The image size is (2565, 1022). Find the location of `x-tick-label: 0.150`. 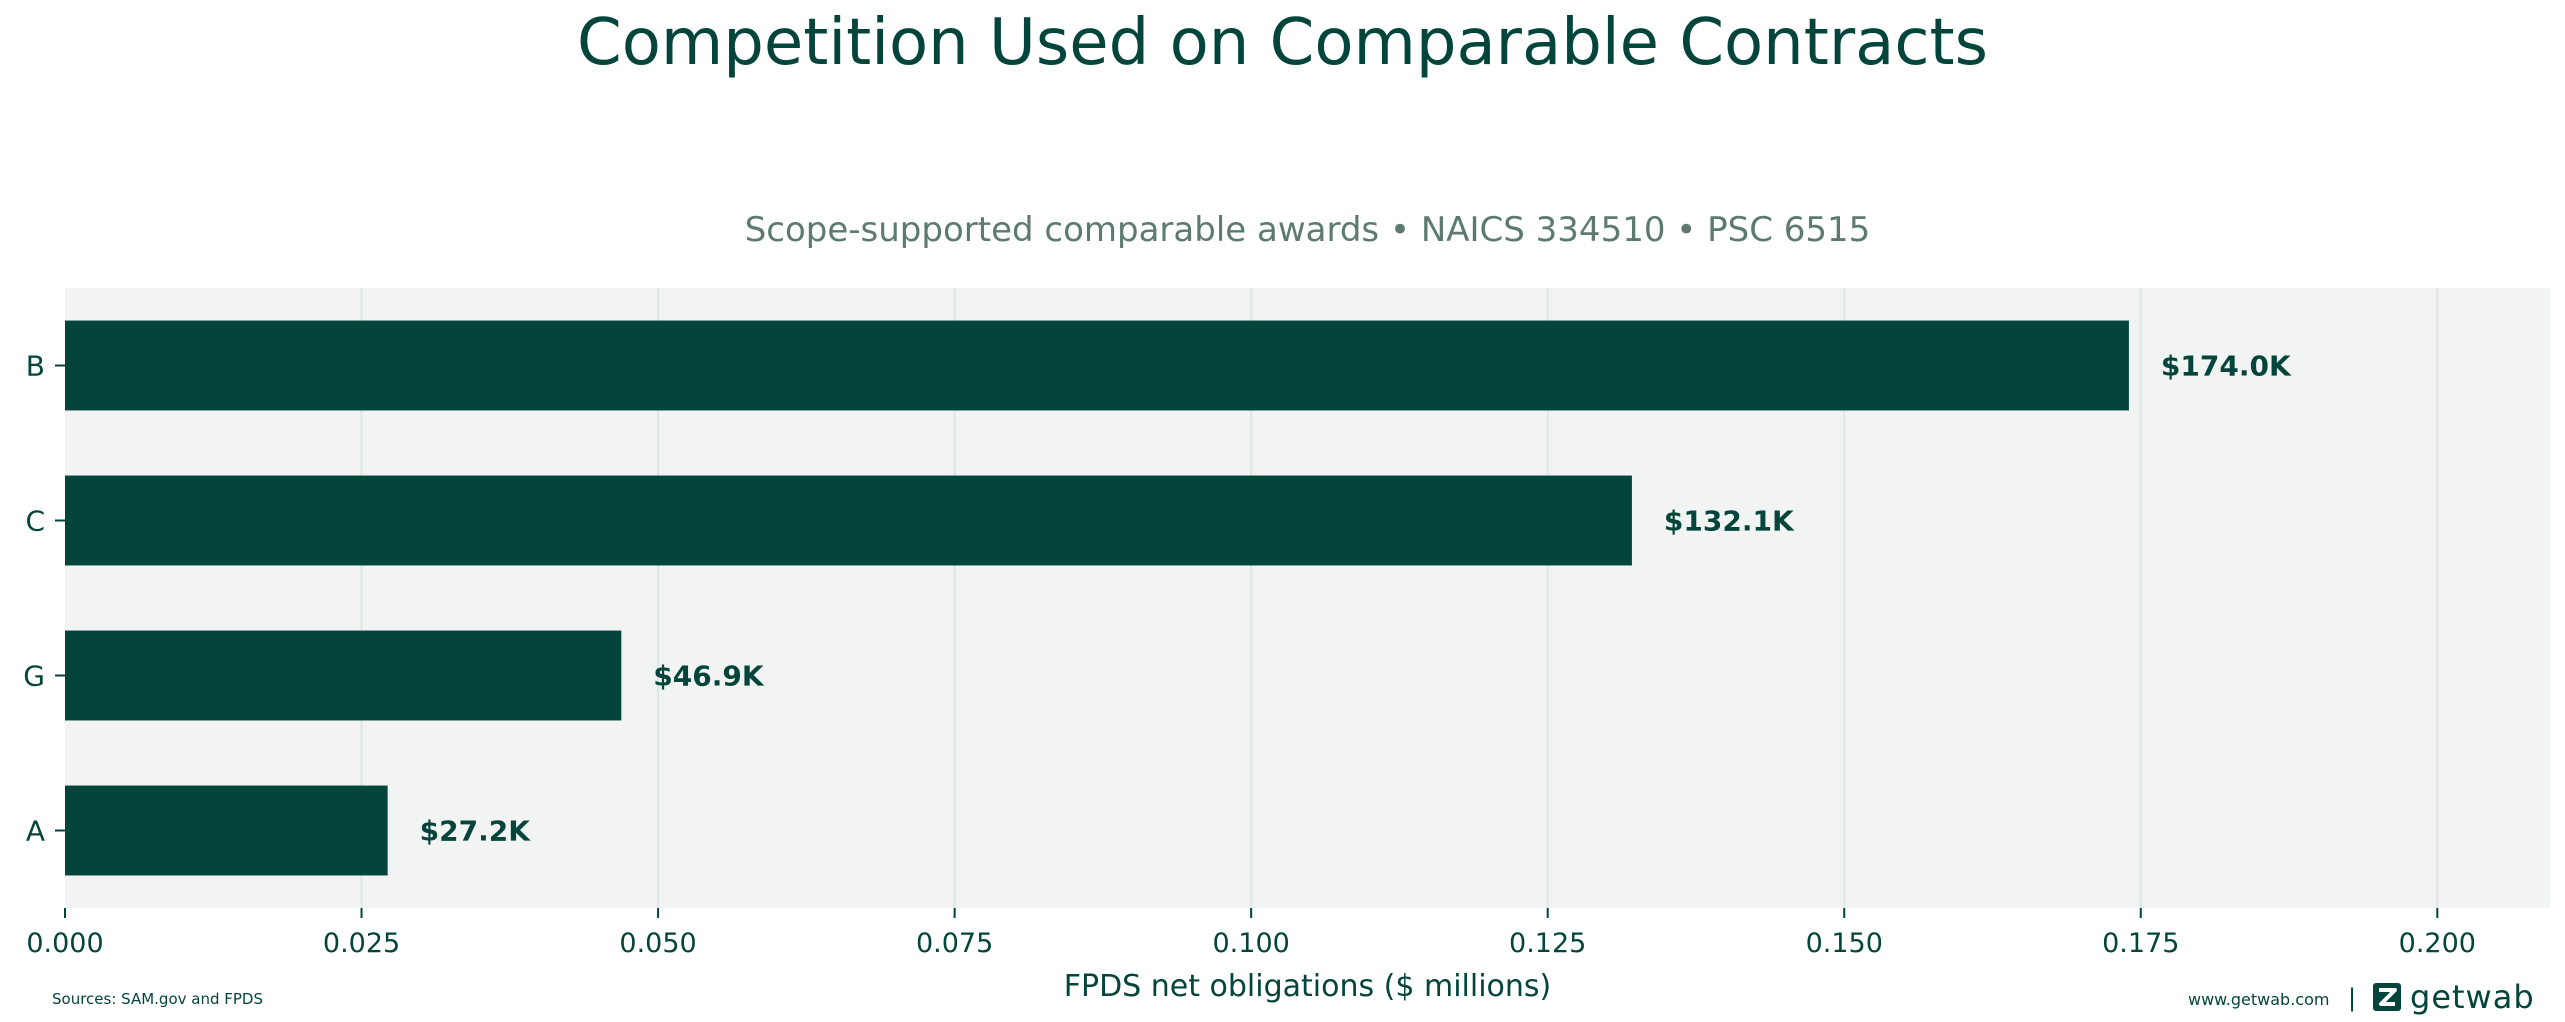

x-tick-label: 0.150 is located at coordinates (1844, 943).